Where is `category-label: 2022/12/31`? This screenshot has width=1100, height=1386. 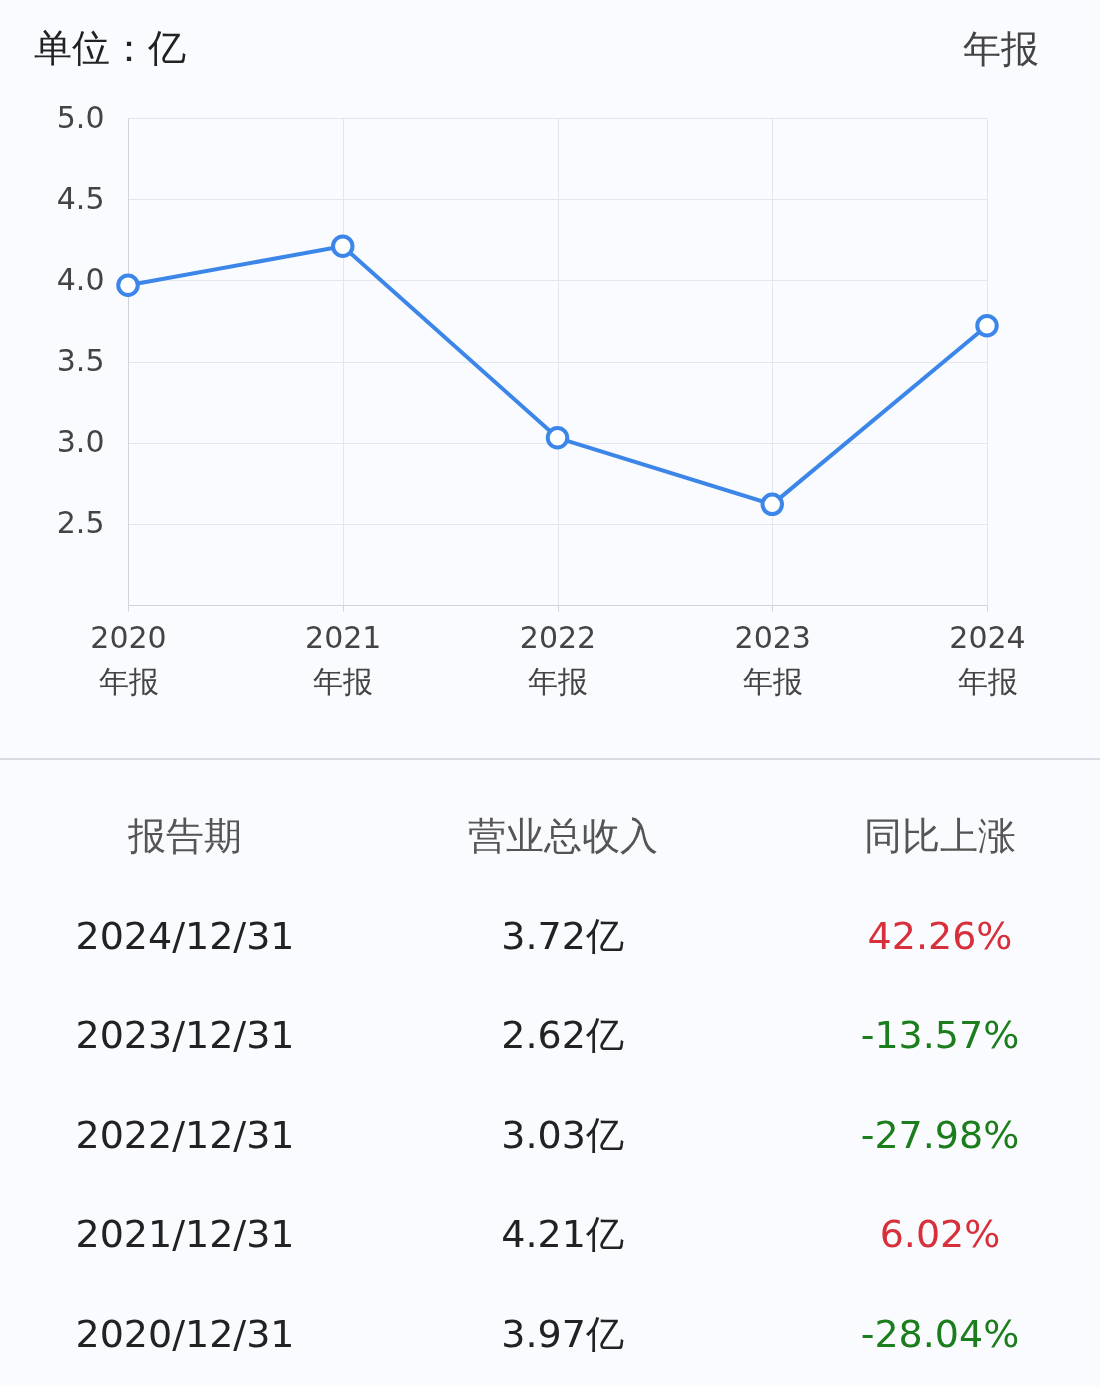 category-label: 2022/12/31 is located at coordinates (185, 1134).